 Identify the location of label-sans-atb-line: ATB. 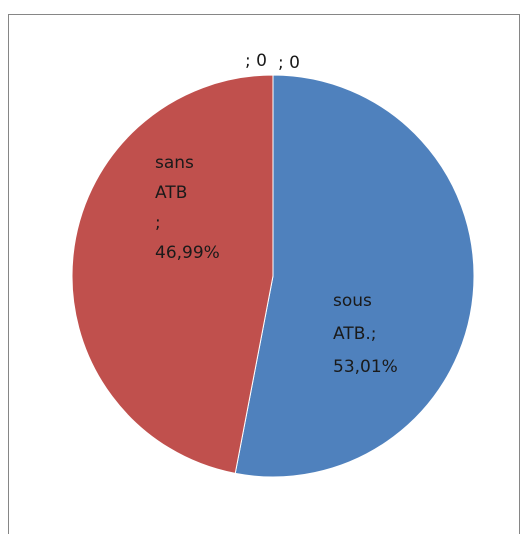
(171, 193).